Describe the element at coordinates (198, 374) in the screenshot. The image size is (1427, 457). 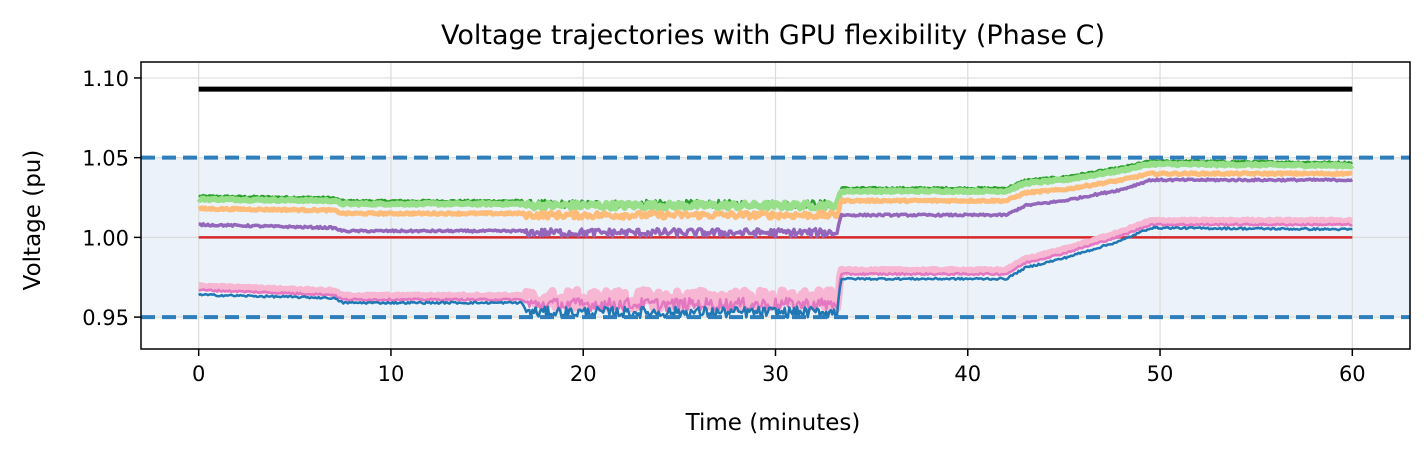
I see `x-tick-label: 0` at that location.